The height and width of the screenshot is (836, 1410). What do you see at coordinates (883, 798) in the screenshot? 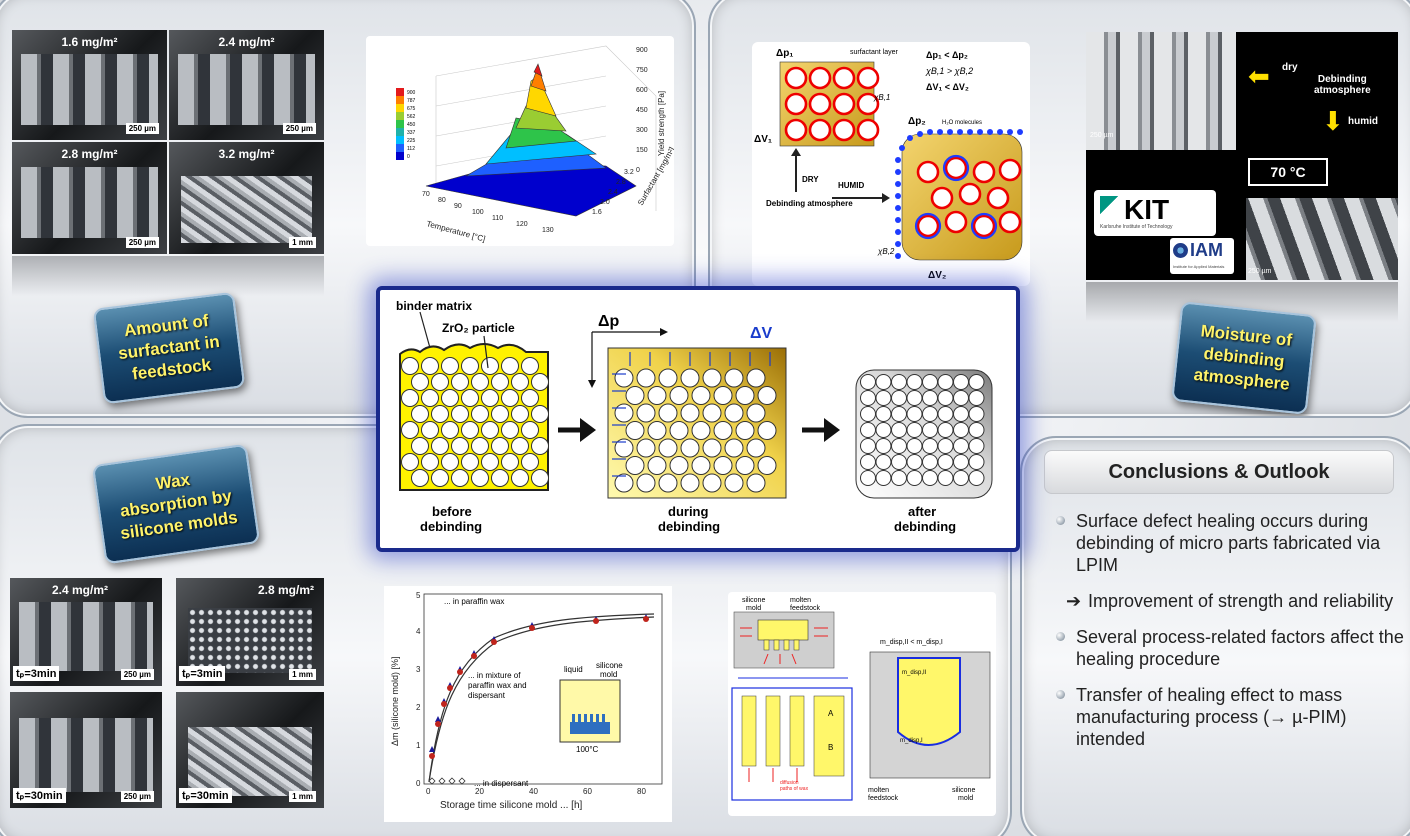
I see `molten-feedstock2-line: feedstock` at bounding box center [883, 798].